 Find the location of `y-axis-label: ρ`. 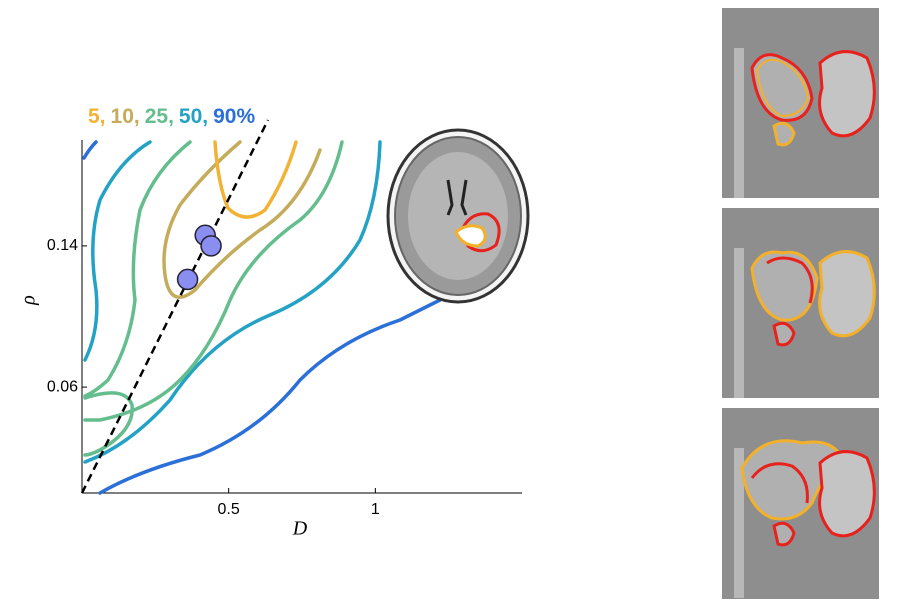

y-axis-label: ρ is located at coordinates (29, 300).